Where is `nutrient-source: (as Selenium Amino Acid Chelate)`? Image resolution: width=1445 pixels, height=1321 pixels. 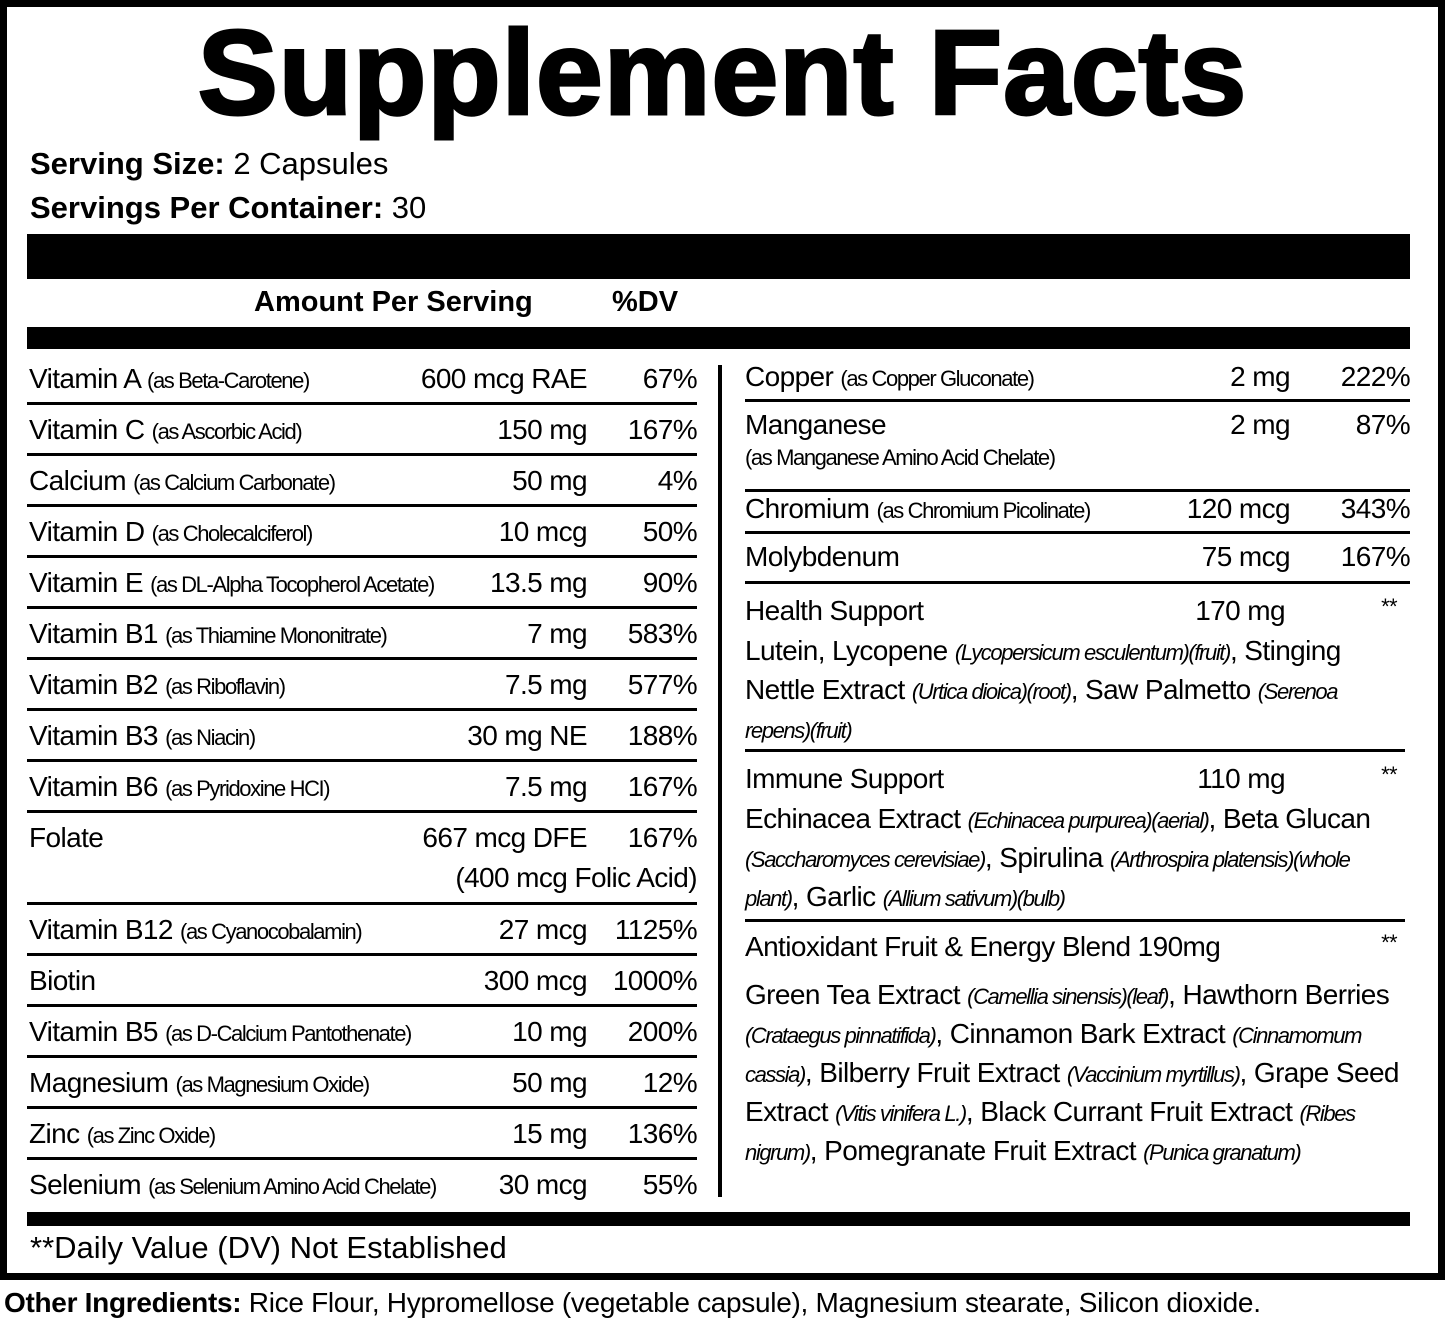 nutrient-source: (as Selenium Amino Acid Chelate) is located at coordinates (292, 1186).